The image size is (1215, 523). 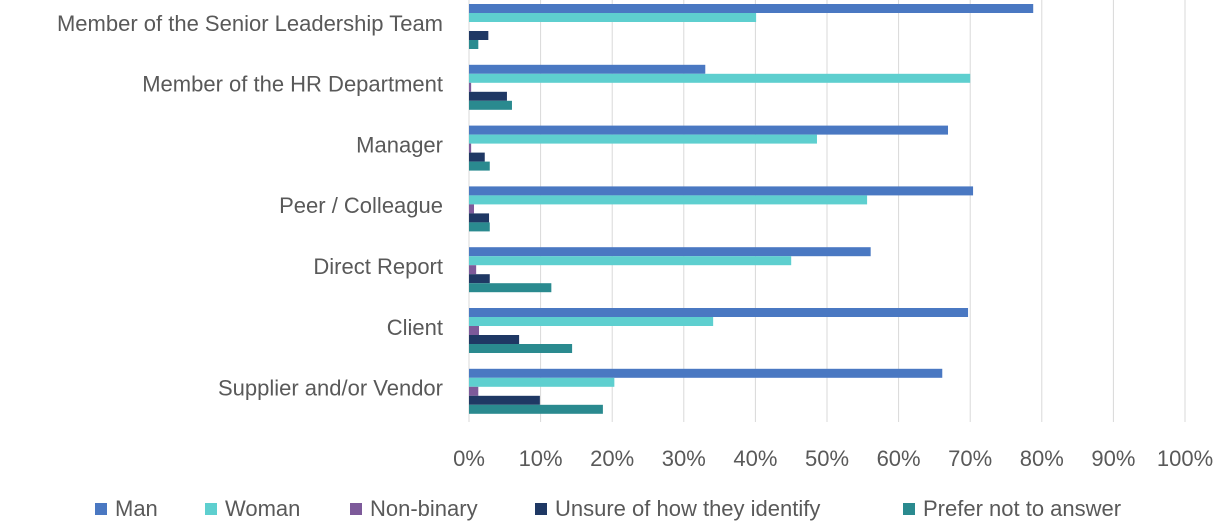 What do you see at coordinates (970, 458) in the screenshot?
I see `x-tick-label: 70%` at bounding box center [970, 458].